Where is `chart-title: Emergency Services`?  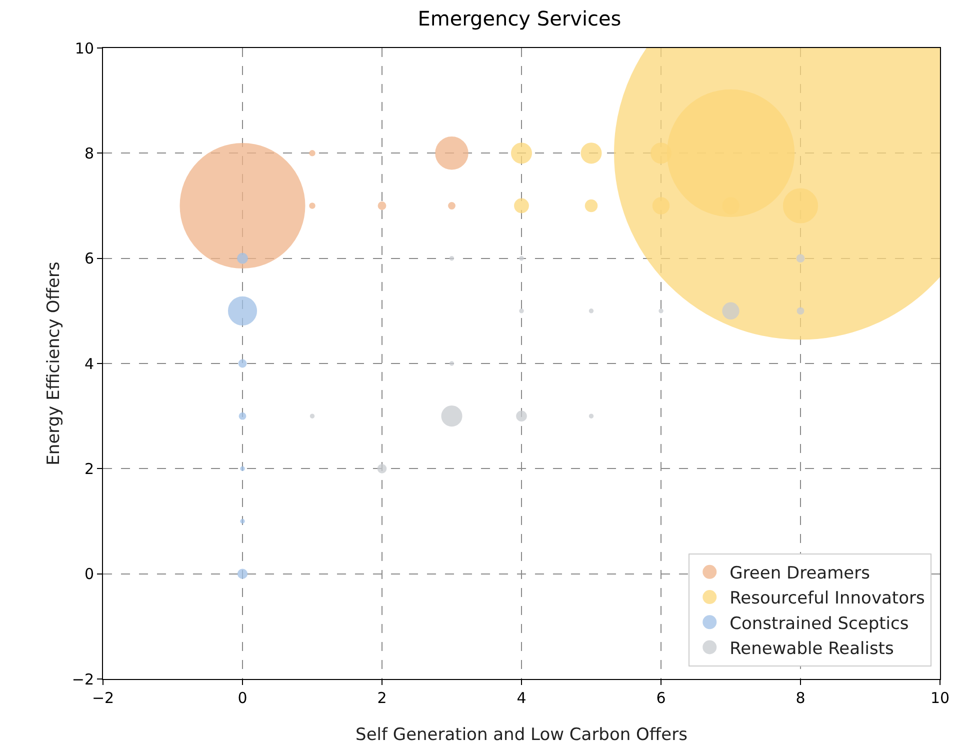
chart-title: Emergency Services is located at coordinates (520, 18).